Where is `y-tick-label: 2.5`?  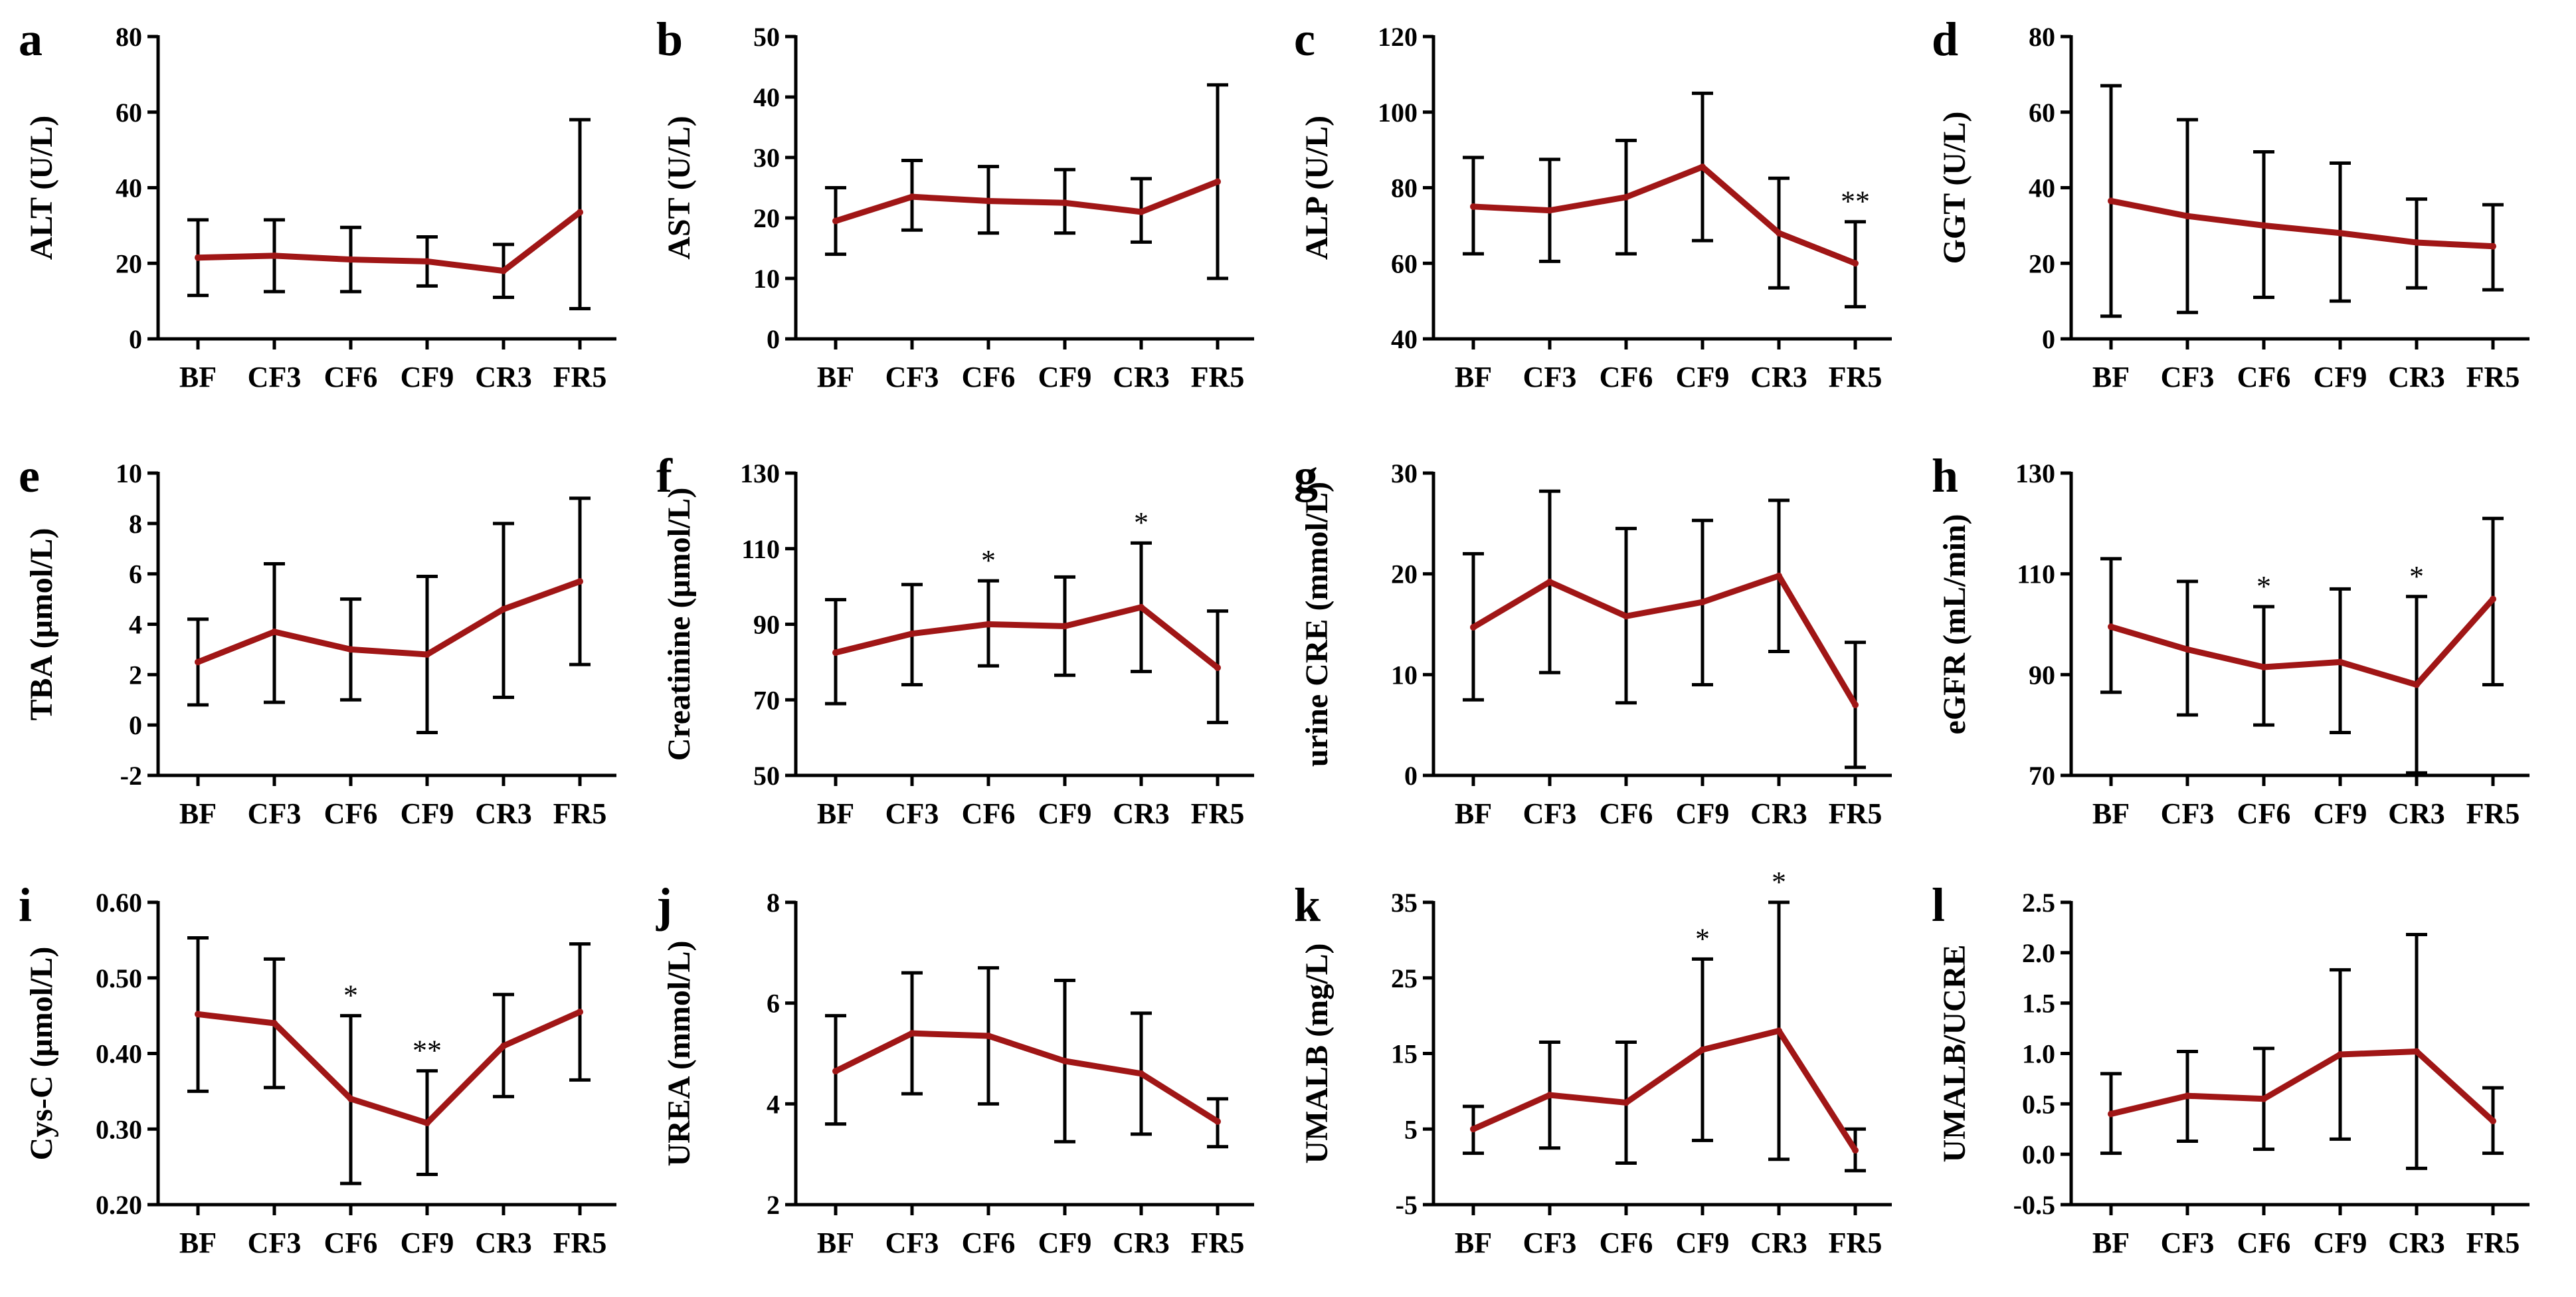
y-tick-label: 2.5 is located at coordinates (2038, 903).